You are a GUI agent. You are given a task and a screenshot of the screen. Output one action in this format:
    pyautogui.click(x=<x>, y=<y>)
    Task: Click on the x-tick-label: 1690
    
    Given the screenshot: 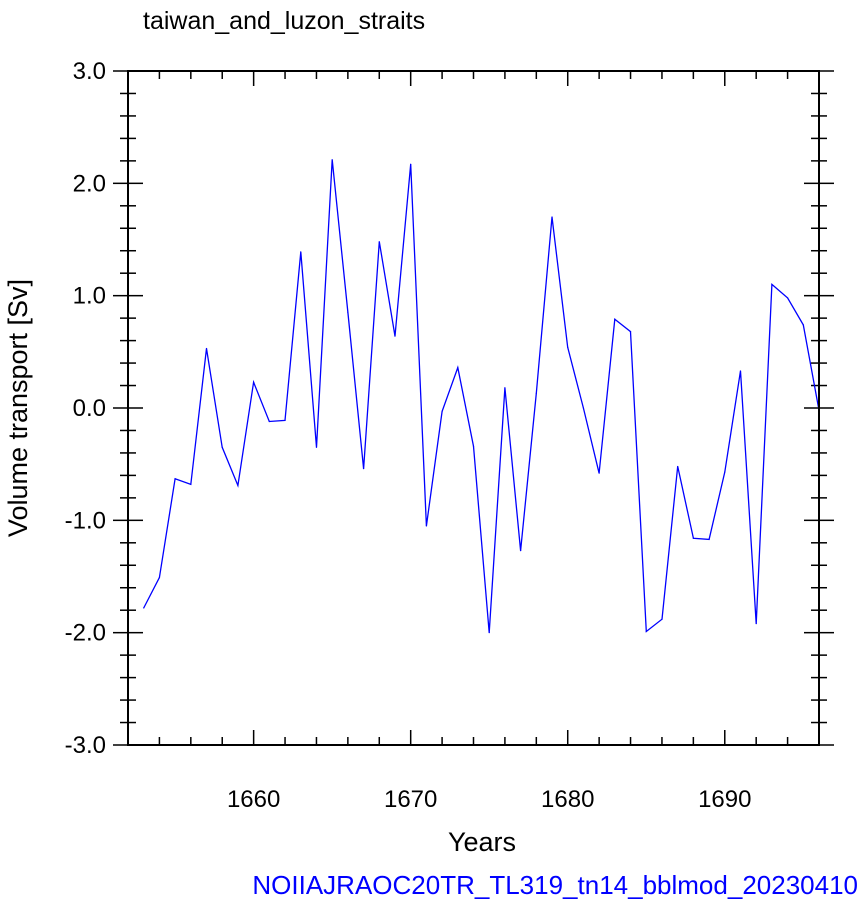 What is the action you would take?
    pyautogui.click(x=724, y=799)
    